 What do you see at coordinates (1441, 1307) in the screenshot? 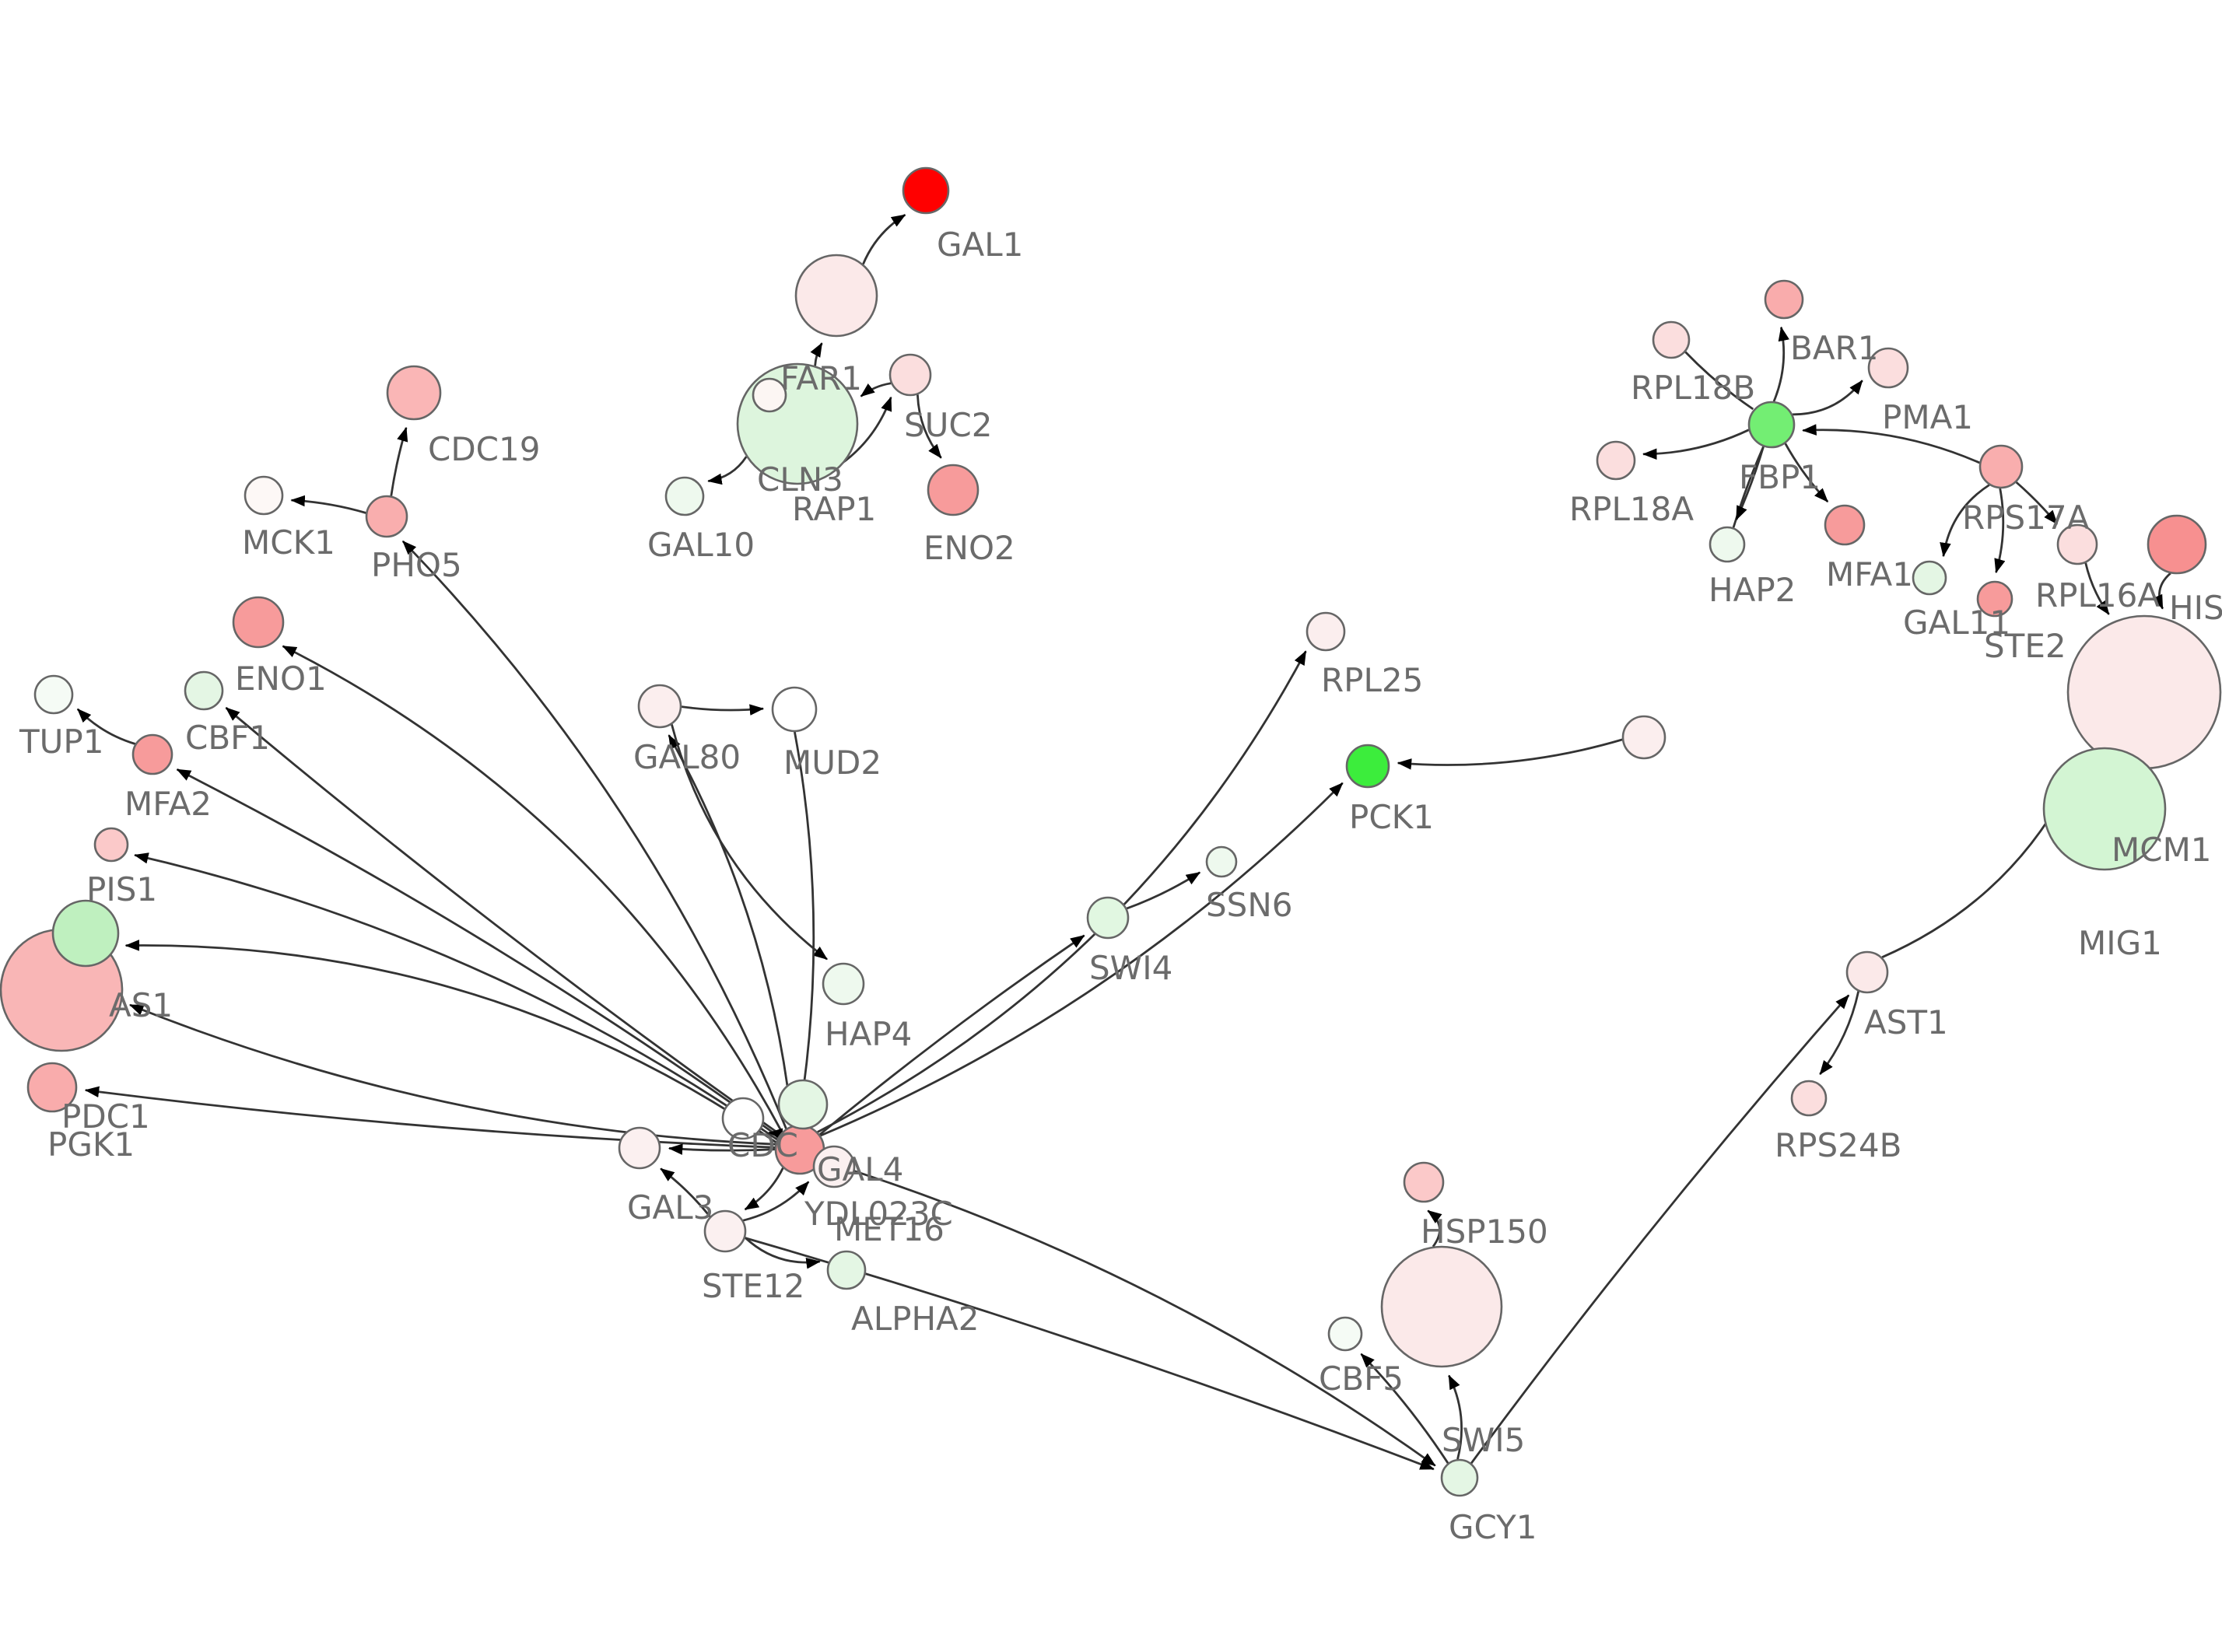
I see `node-swi5` at bounding box center [1441, 1307].